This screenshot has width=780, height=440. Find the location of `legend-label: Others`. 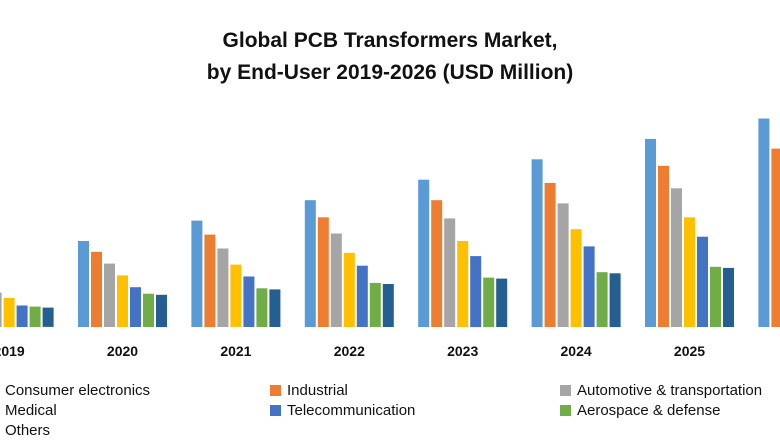

legend-label: Others is located at coordinates (28, 430).